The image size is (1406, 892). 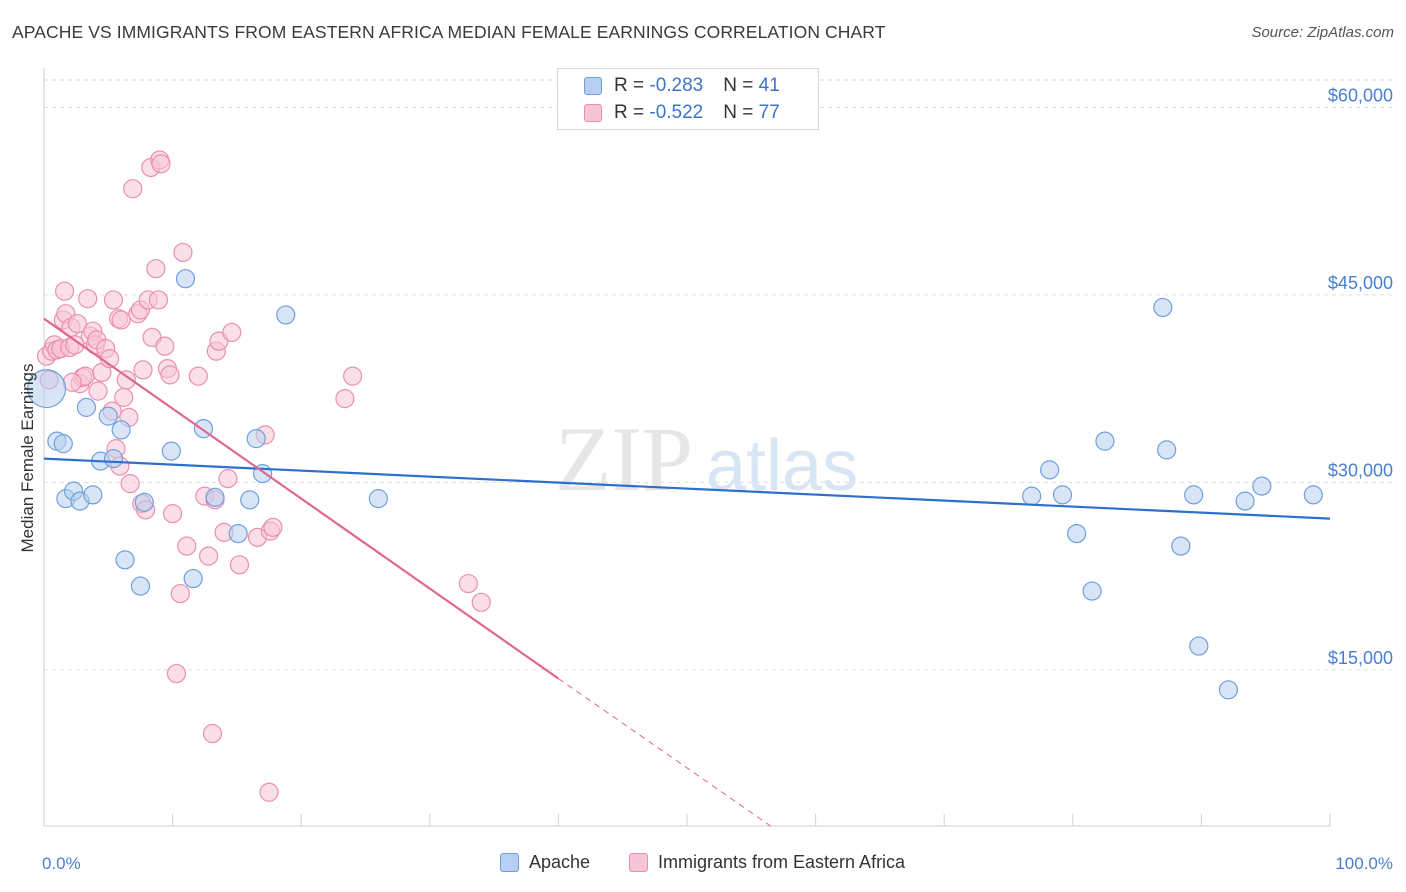 I want to click on immigrants-n-label: N =, so click(x=741, y=112).